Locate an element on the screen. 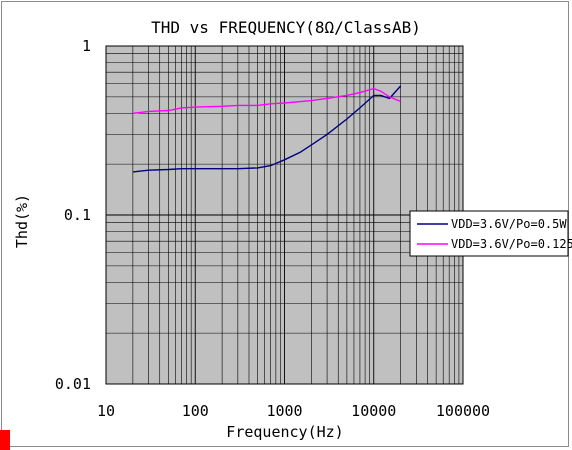 Image resolution: width=572 pixels, height=450 pixels. y-tick-label: 1 is located at coordinates (86, 46).